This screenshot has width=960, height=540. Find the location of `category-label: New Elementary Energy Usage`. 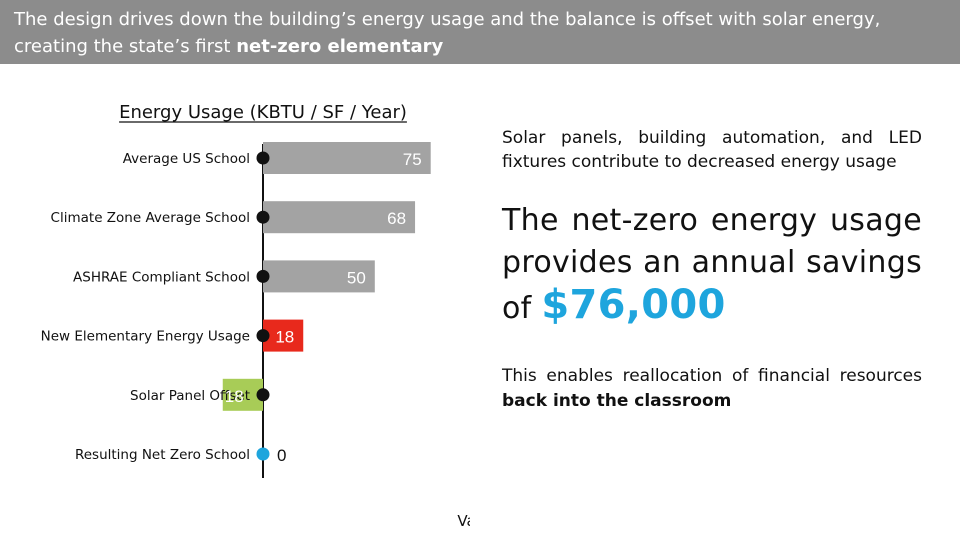

category-label: New Elementary Energy Usage is located at coordinates (145, 337).